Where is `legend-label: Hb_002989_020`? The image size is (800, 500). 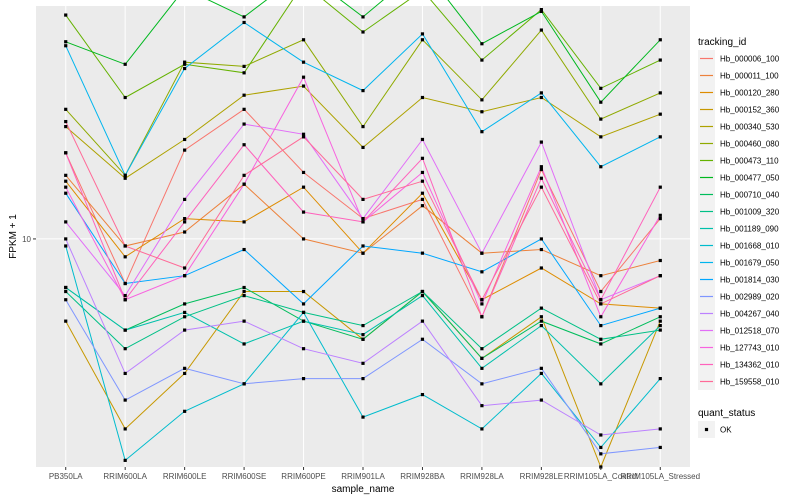
legend-label: Hb_002989_020 is located at coordinates (750, 297).